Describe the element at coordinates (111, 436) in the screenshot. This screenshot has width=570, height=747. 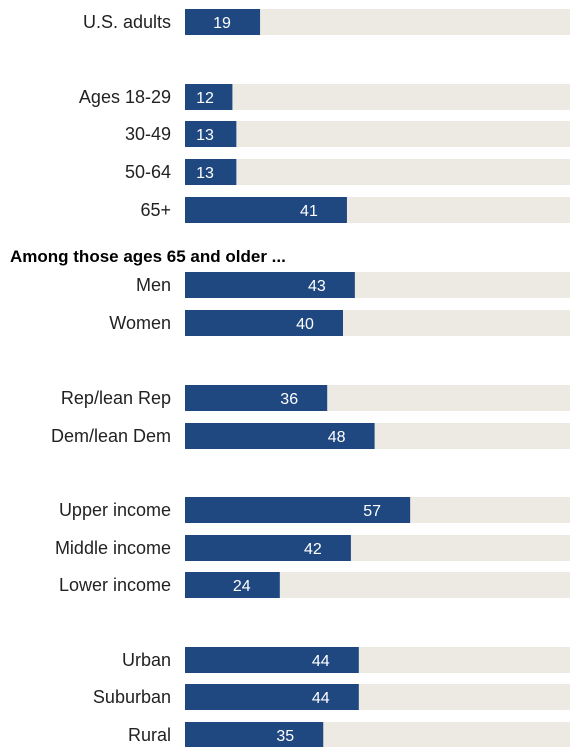
I see `row-label: Dem/lean Dem` at that location.